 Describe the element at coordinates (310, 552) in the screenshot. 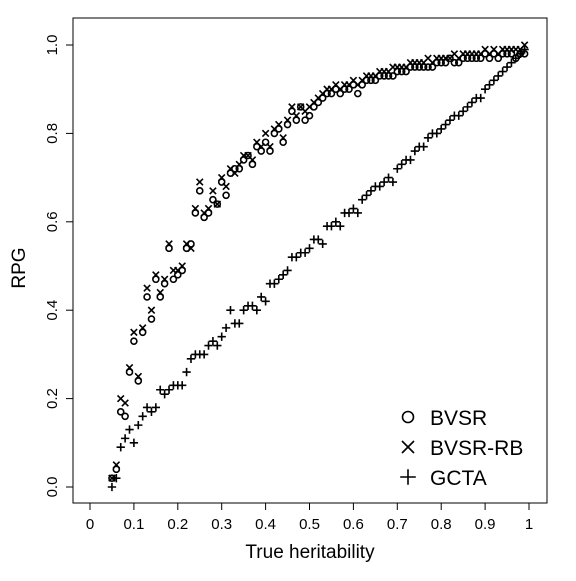

I see `x-axis-title: True heritability` at that location.